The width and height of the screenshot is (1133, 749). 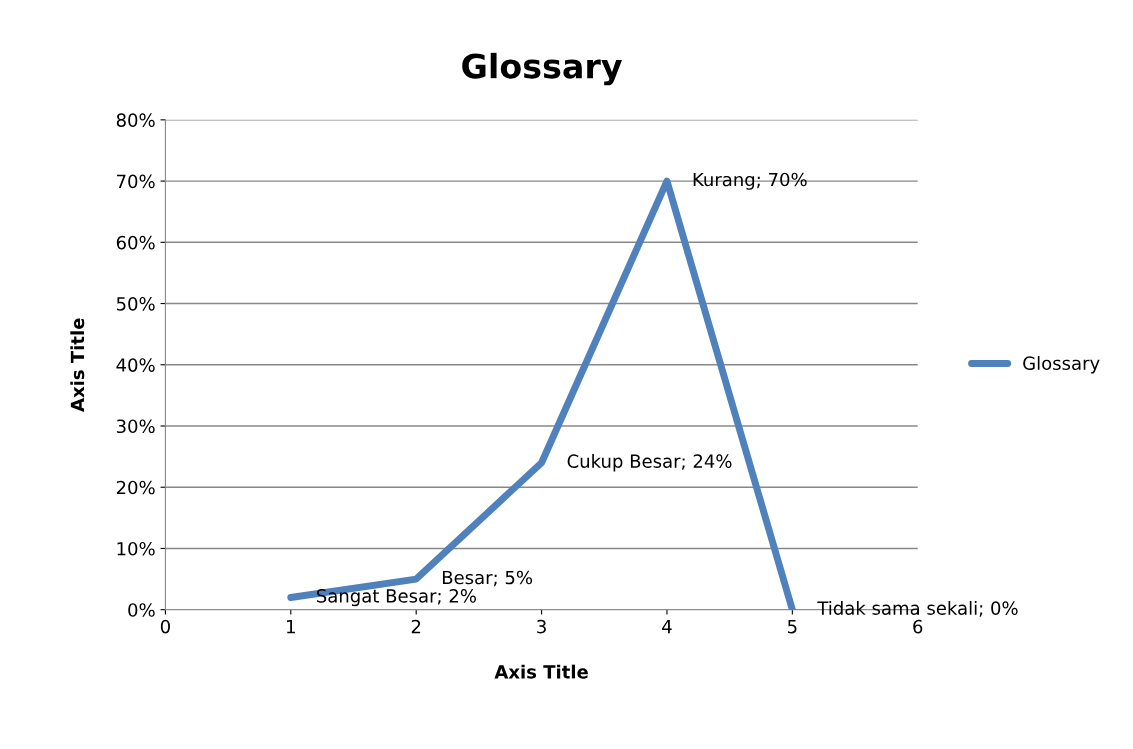 I want to click on x-tick-label: 3, so click(x=541, y=626).